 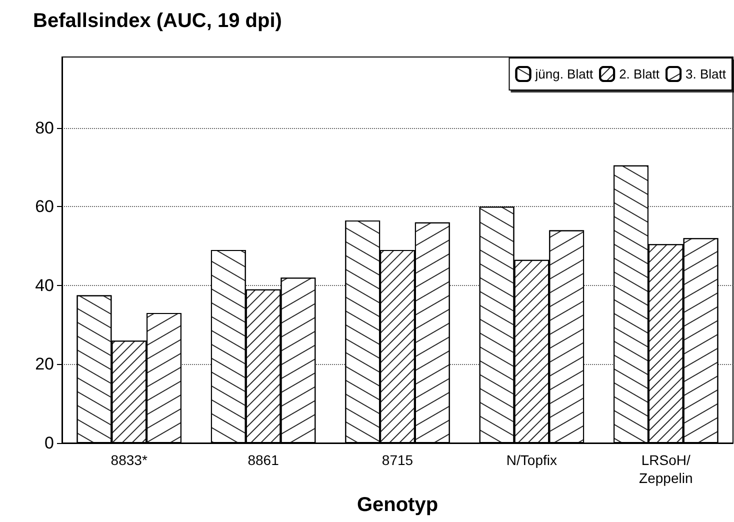 What do you see at coordinates (129, 460) in the screenshot?
I see `x-tick-label: 8833*` at bounding box center [129, 460].